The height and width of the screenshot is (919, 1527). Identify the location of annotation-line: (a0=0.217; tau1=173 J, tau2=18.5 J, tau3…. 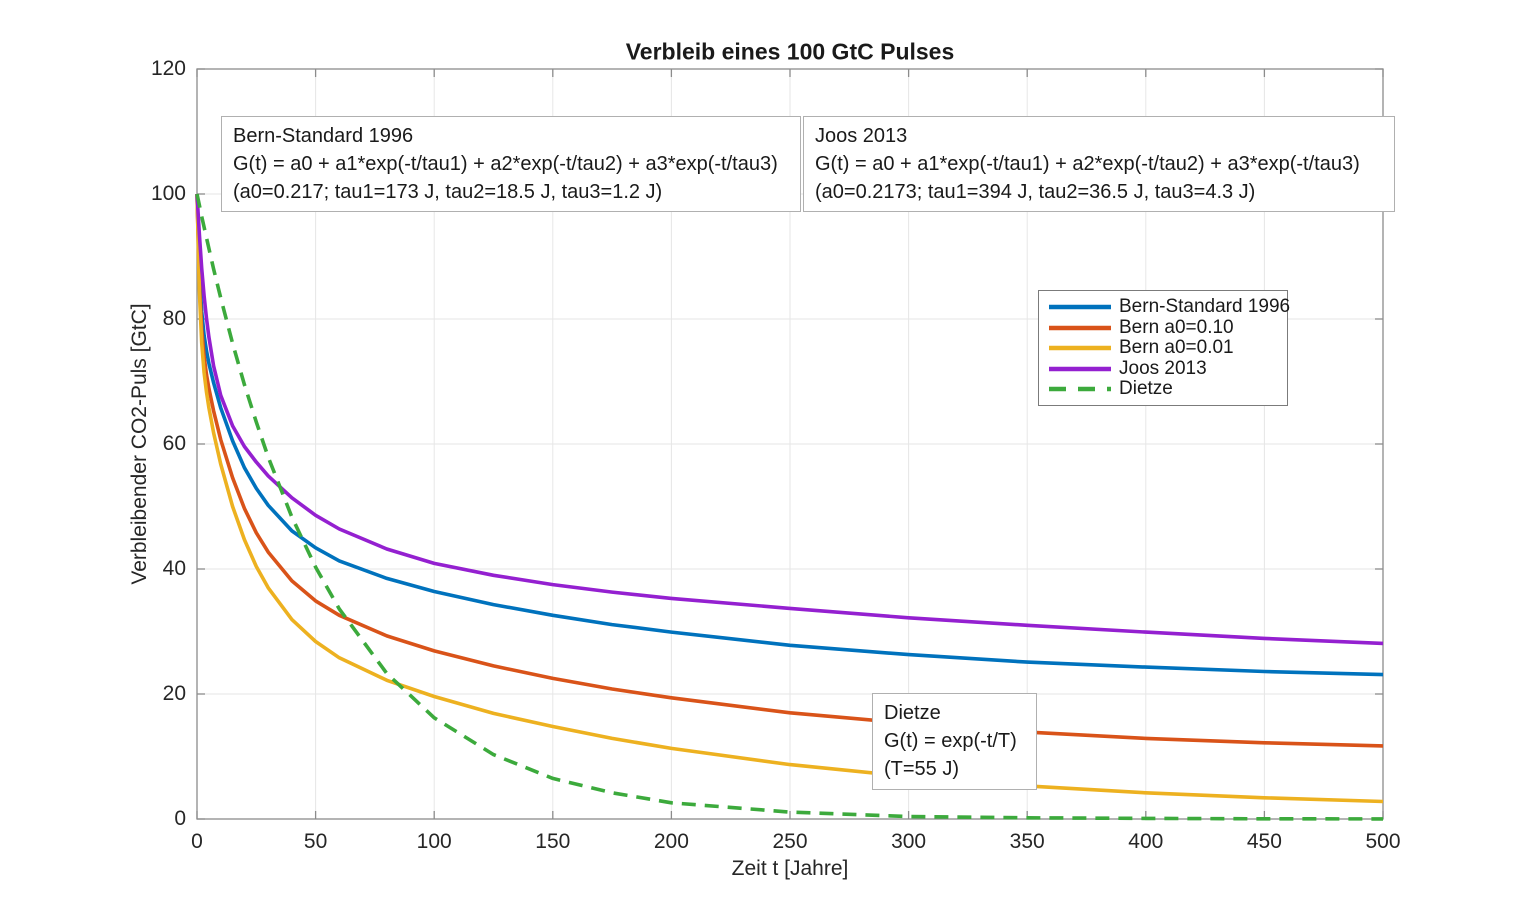
(448, 192).